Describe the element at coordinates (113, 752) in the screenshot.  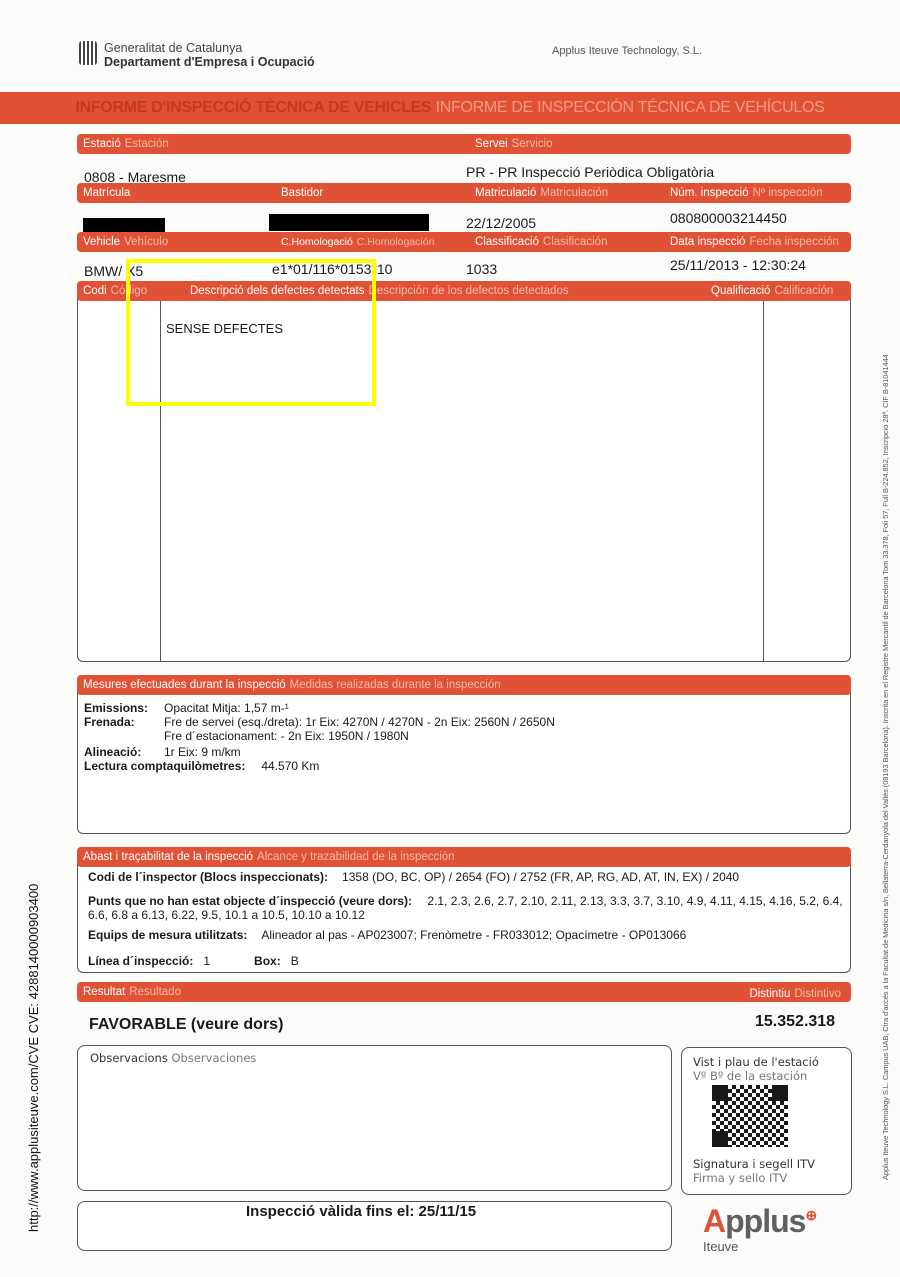
I see `alineacio-label: Alineació:` at that location.